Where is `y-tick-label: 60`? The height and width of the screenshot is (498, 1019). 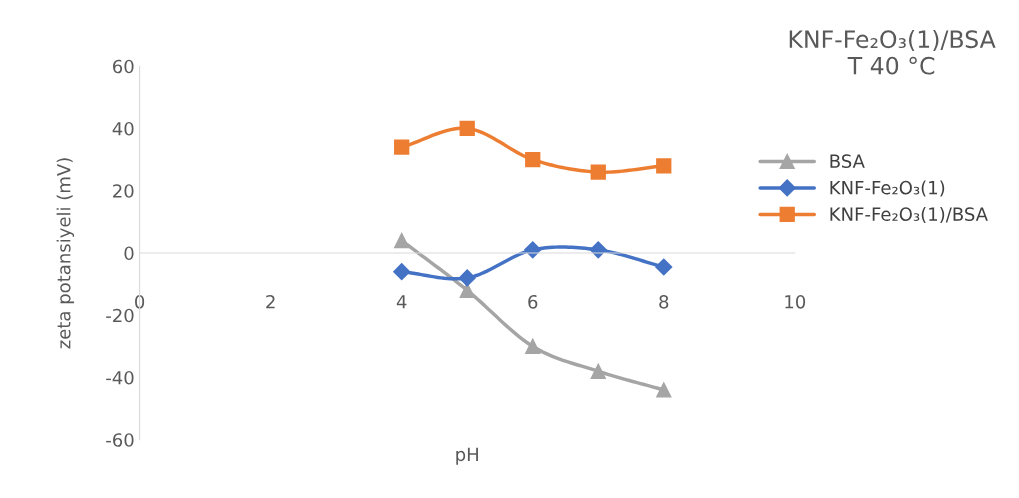 y-tick-label: 60 is located at coordinates (123, 66).